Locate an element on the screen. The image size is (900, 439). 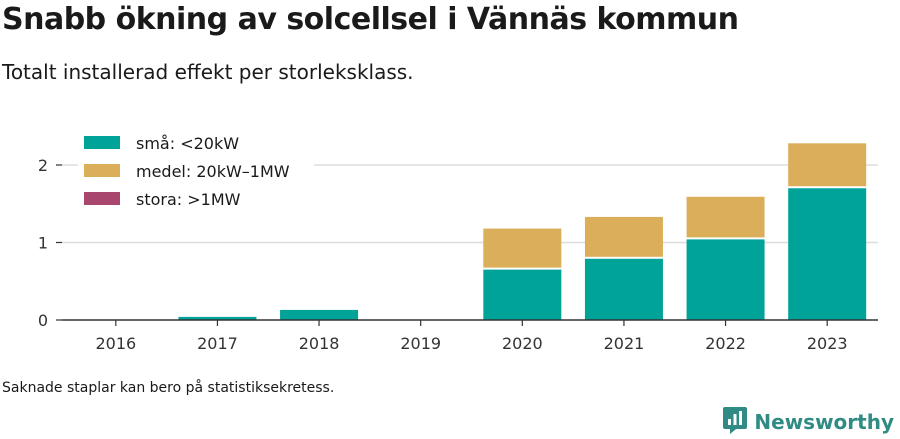
legend: små: <20kW medel: 20kW–1MW stora: >1MW is located at coordinates (196, 173).